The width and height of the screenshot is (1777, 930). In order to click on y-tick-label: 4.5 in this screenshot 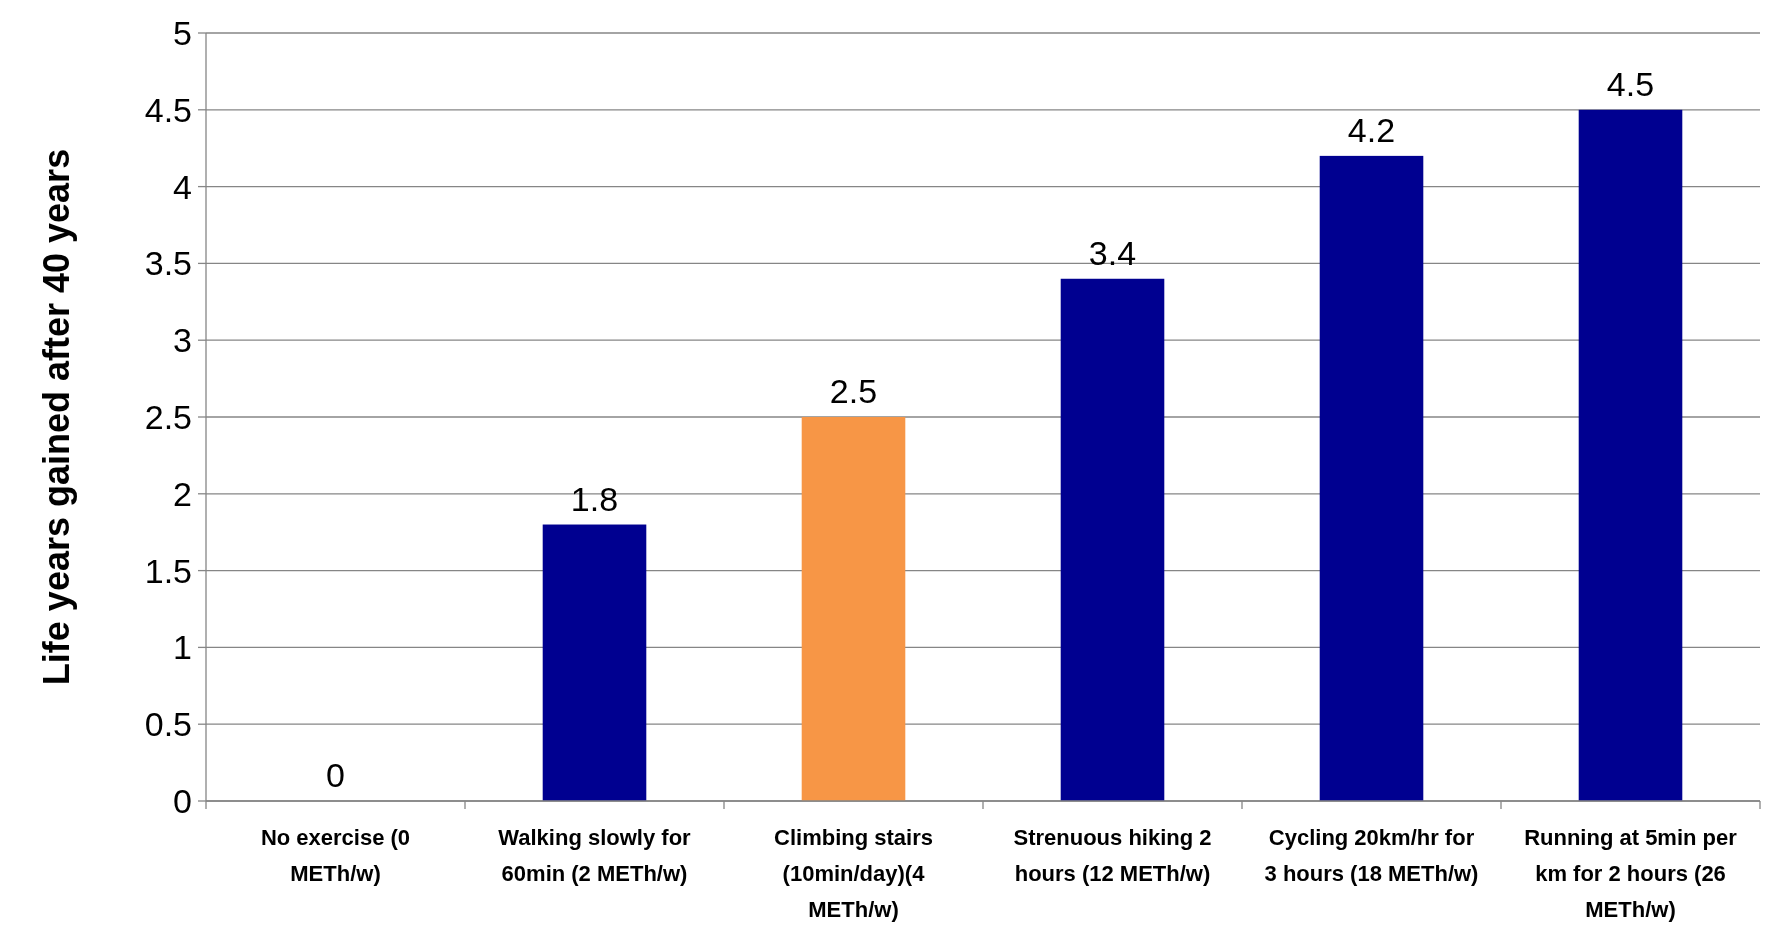, I will do `click(168, 109)`.